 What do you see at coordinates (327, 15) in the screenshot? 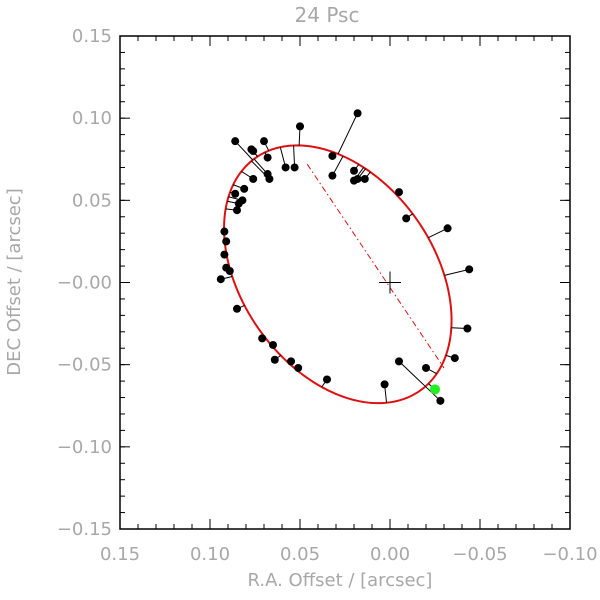
I see `chart-title: 24 Psc` at bounding box center [327, 15].